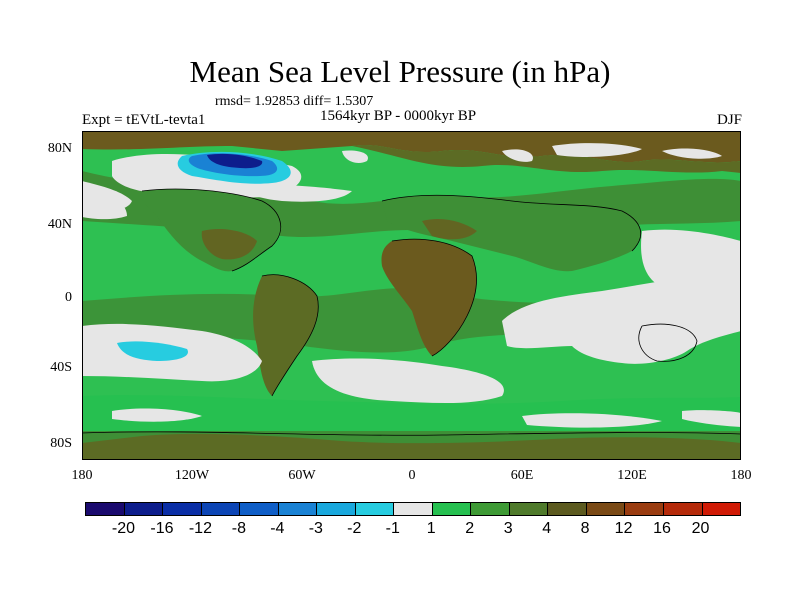 The image size is (800, 600). I want to click on eurasia-brown, so click(449, 229).